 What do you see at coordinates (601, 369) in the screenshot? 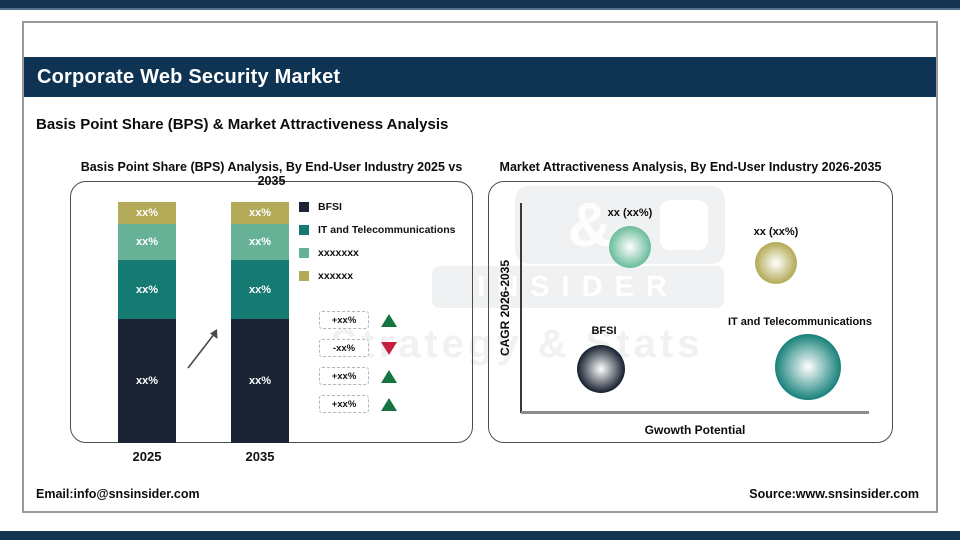
I see `bubble-bfsi` at bounding box center [601, 369].